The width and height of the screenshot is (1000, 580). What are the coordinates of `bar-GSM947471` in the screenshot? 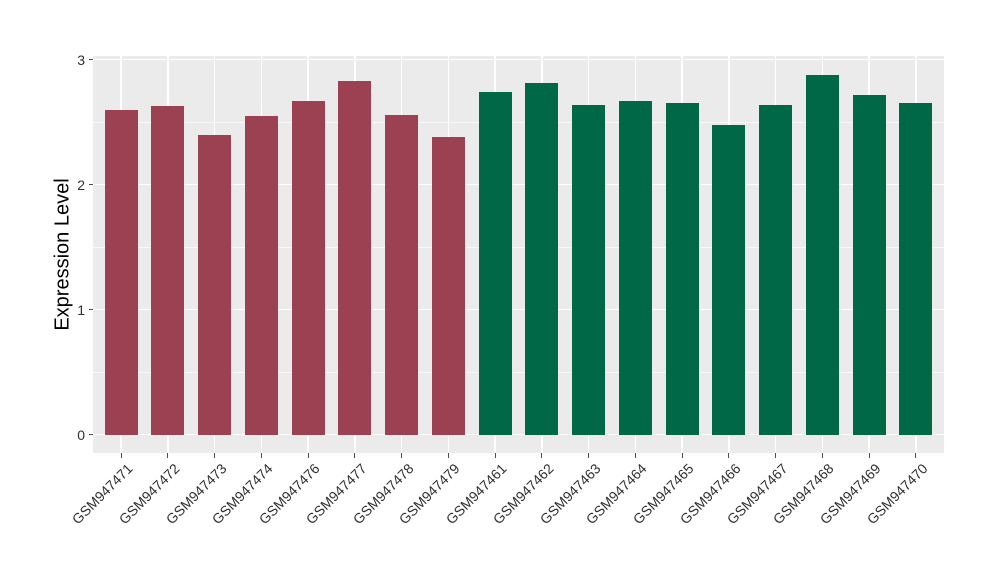 It's located at (121, 272).